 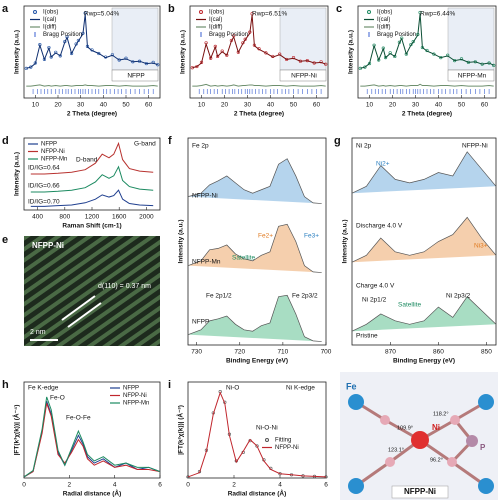 What do you see at coordinates (458, 296) in the screenshot?
I see `annotation: Ni 2p3/2` at bounding box center [458, 296].